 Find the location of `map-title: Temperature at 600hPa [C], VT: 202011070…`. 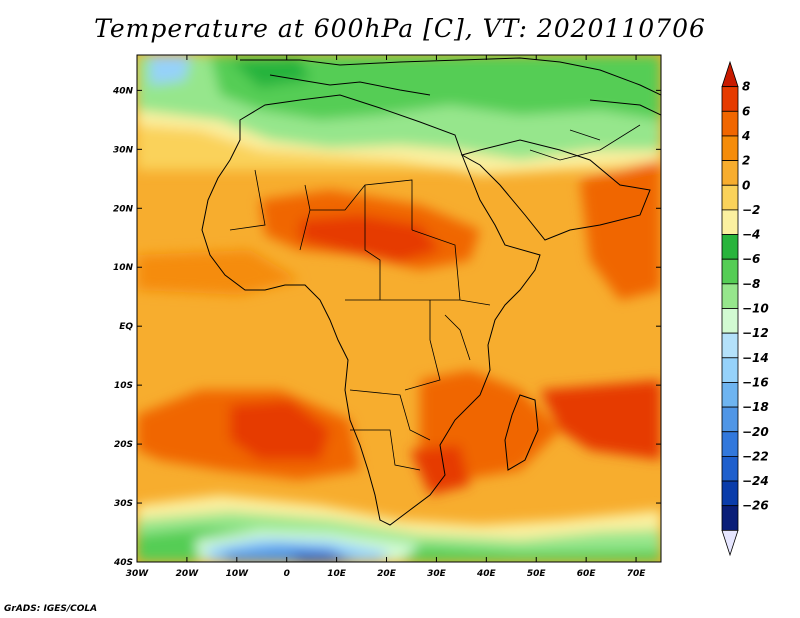

map-title: Temperature at 600hPa [C], VT: 202011070… is located at coordinates (400, 28).